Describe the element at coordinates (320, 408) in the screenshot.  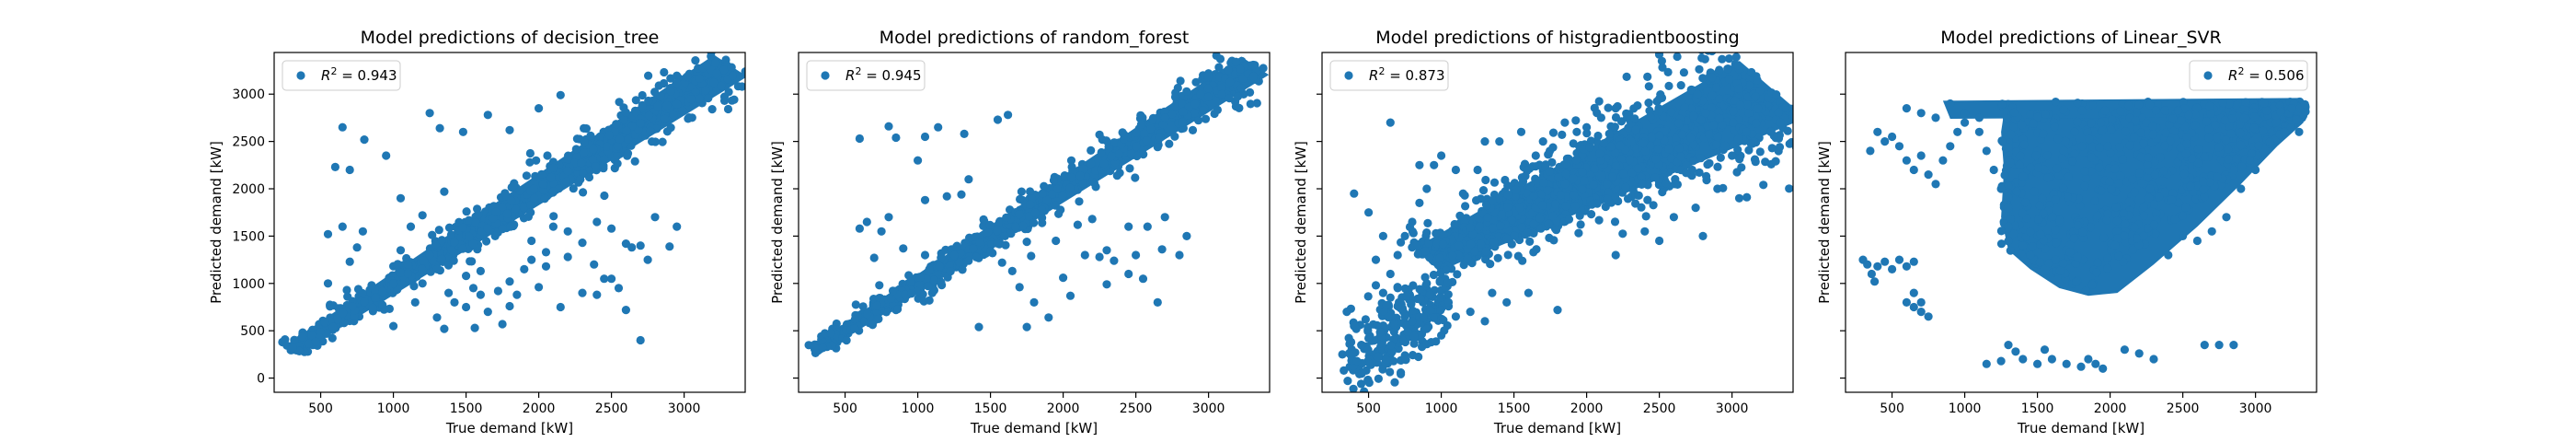
I see `x-tick-label: 500` at that location.